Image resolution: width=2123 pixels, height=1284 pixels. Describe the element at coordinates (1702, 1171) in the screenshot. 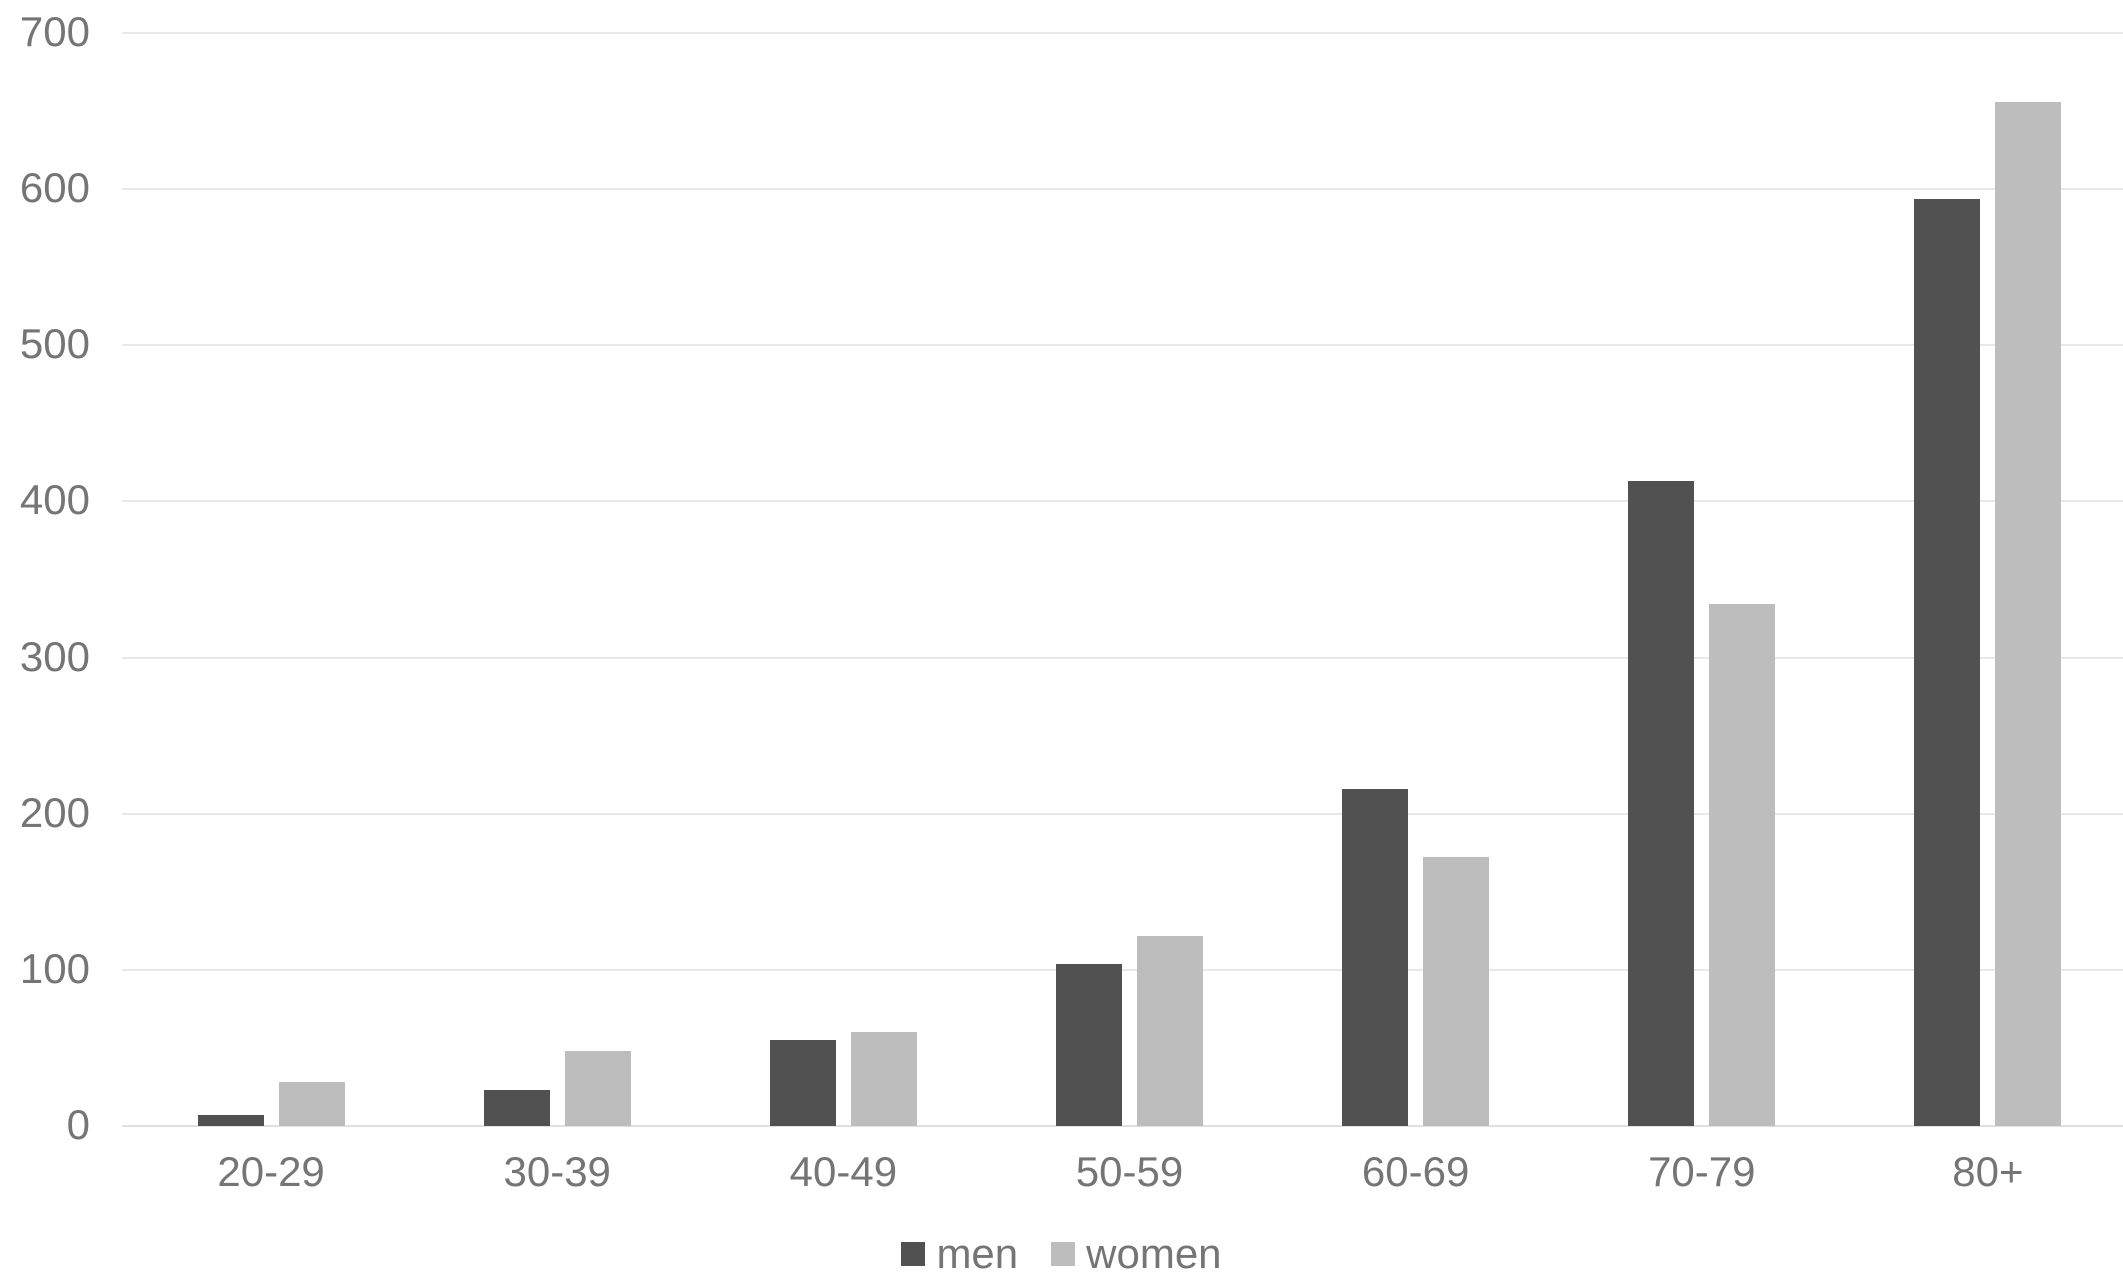

I see `x-tick-label-70-79: 70-79` at that location.